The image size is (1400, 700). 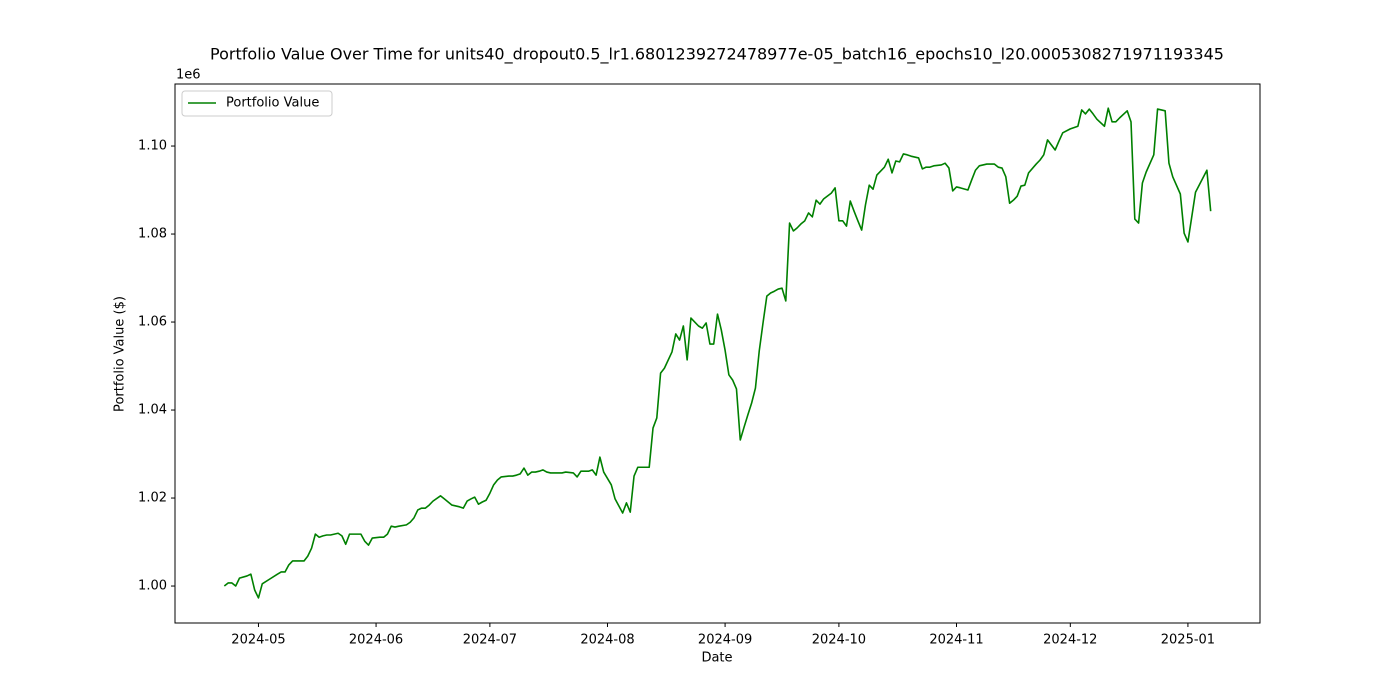 What do you see at coordinates (152, 146) in the screenshot?
I see `y-tick-label: 1.10` at bounding box center [152, 146].